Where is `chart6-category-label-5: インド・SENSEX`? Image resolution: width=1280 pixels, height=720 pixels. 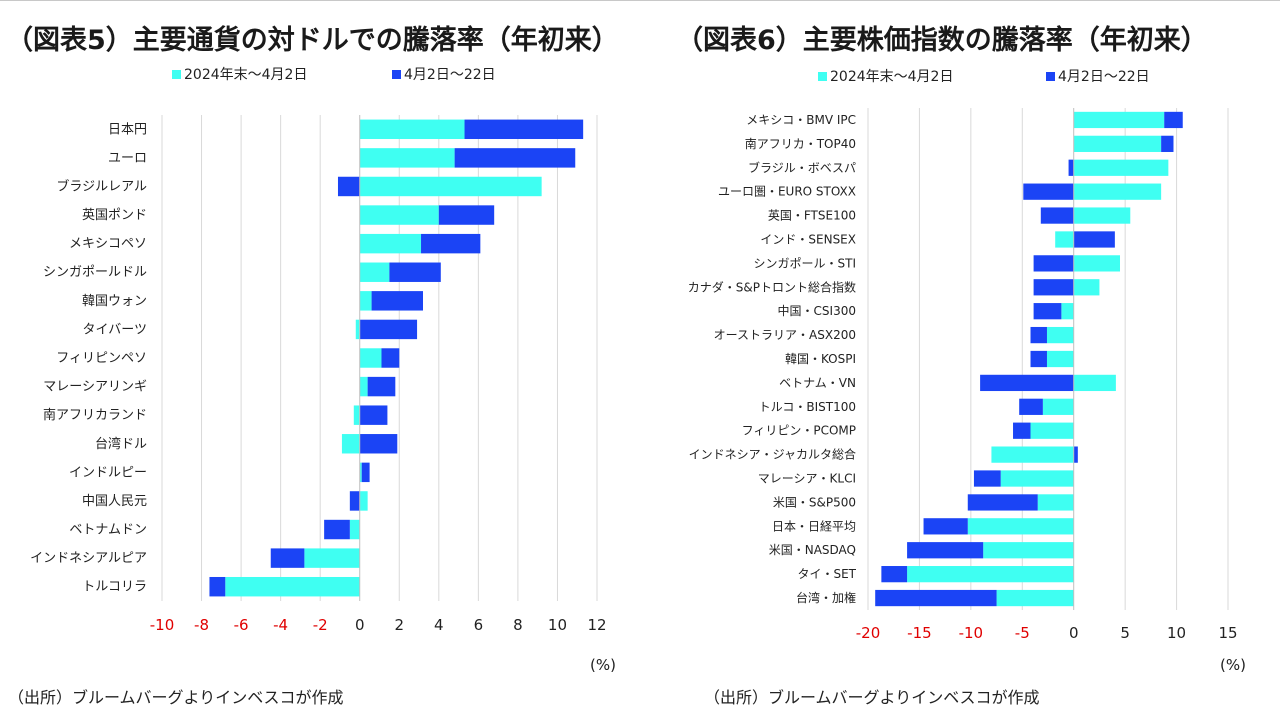 chart6-category-label-5: インド・SENSEX is located at coordinates (808, 239).